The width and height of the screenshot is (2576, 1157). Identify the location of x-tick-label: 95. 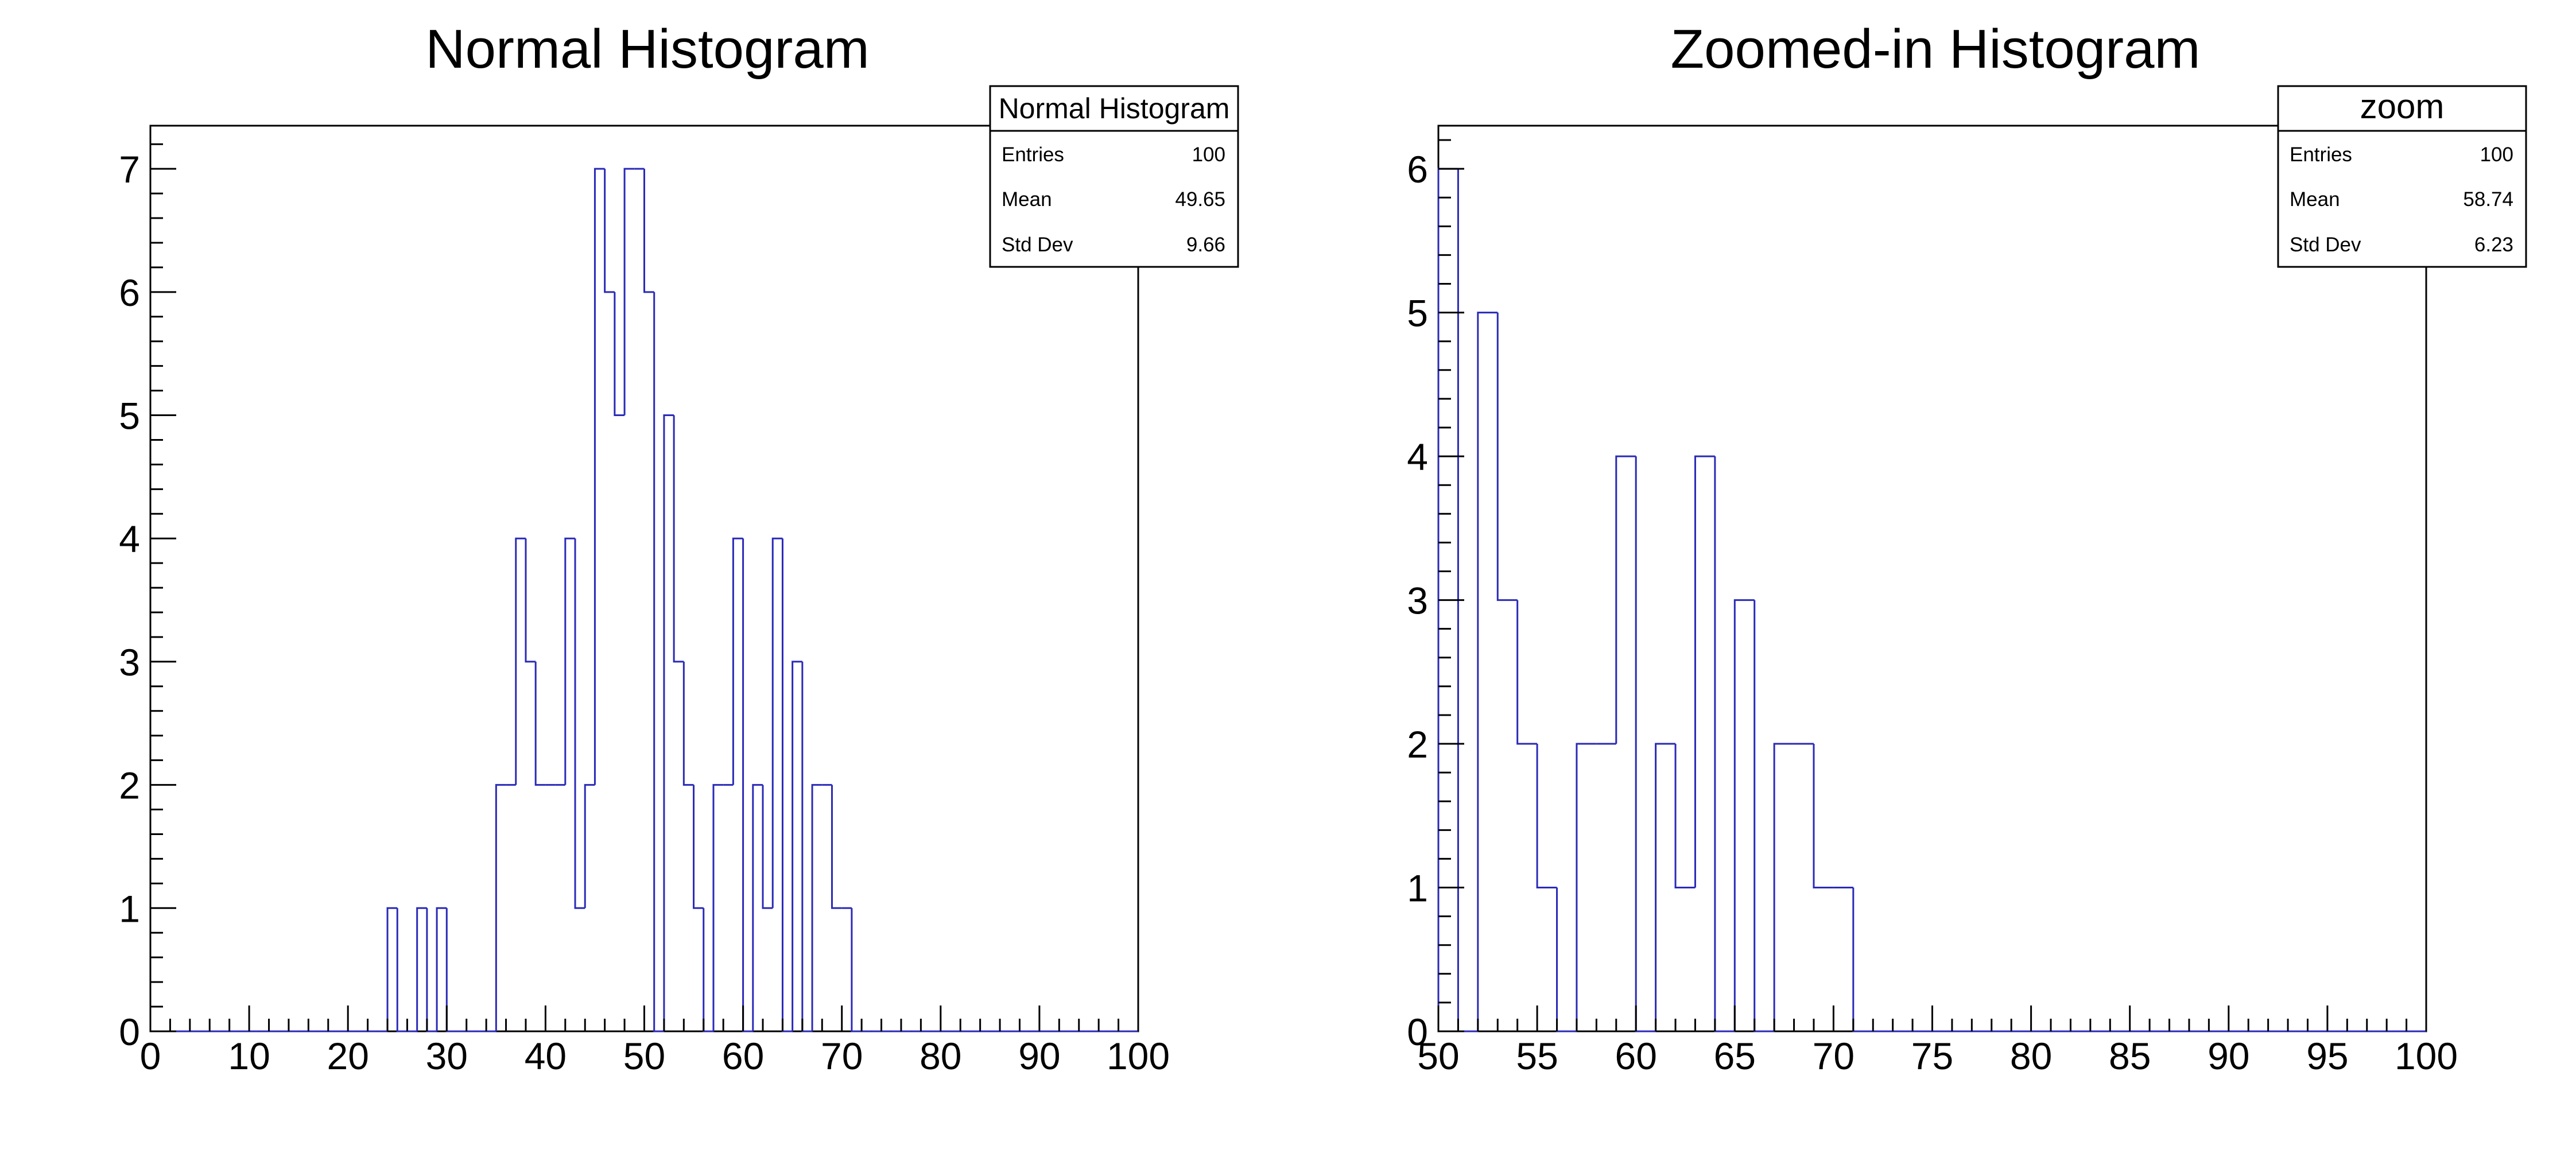
(2327, 1056).